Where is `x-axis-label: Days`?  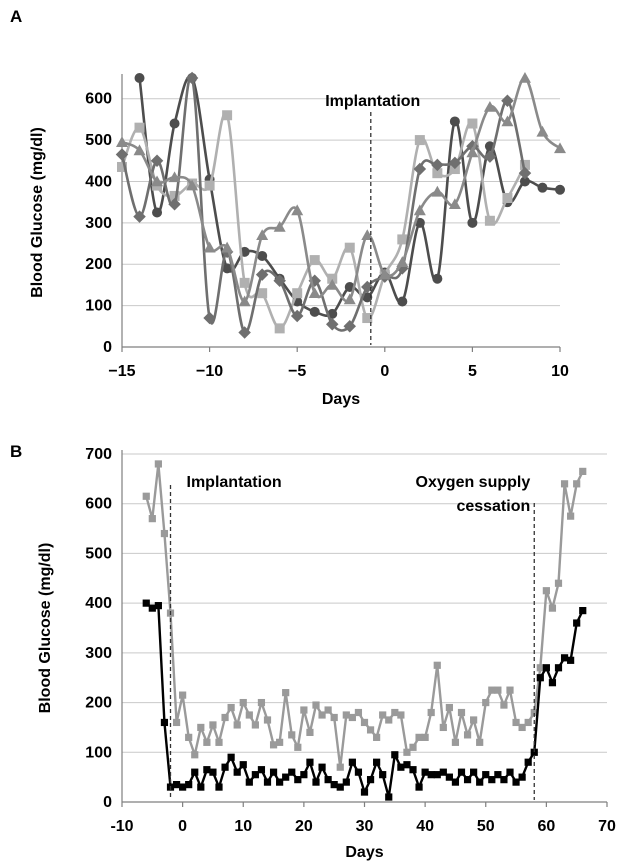
x-axis-label: Days is located at coordinates (341, 399).